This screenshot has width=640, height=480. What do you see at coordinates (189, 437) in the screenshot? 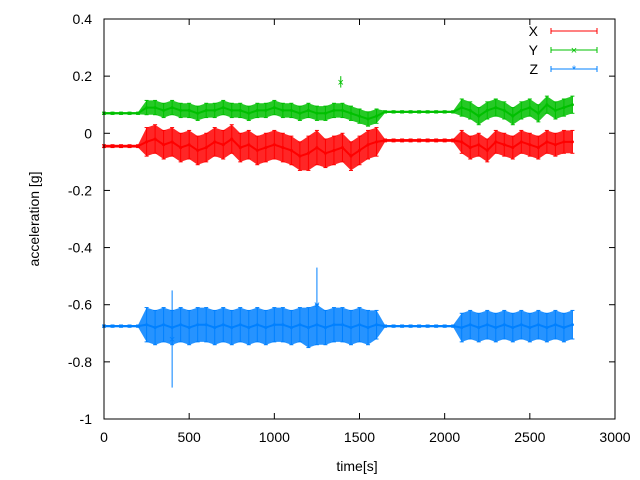
I see `x-tick-label: 500` at bounding box center [189, 437].